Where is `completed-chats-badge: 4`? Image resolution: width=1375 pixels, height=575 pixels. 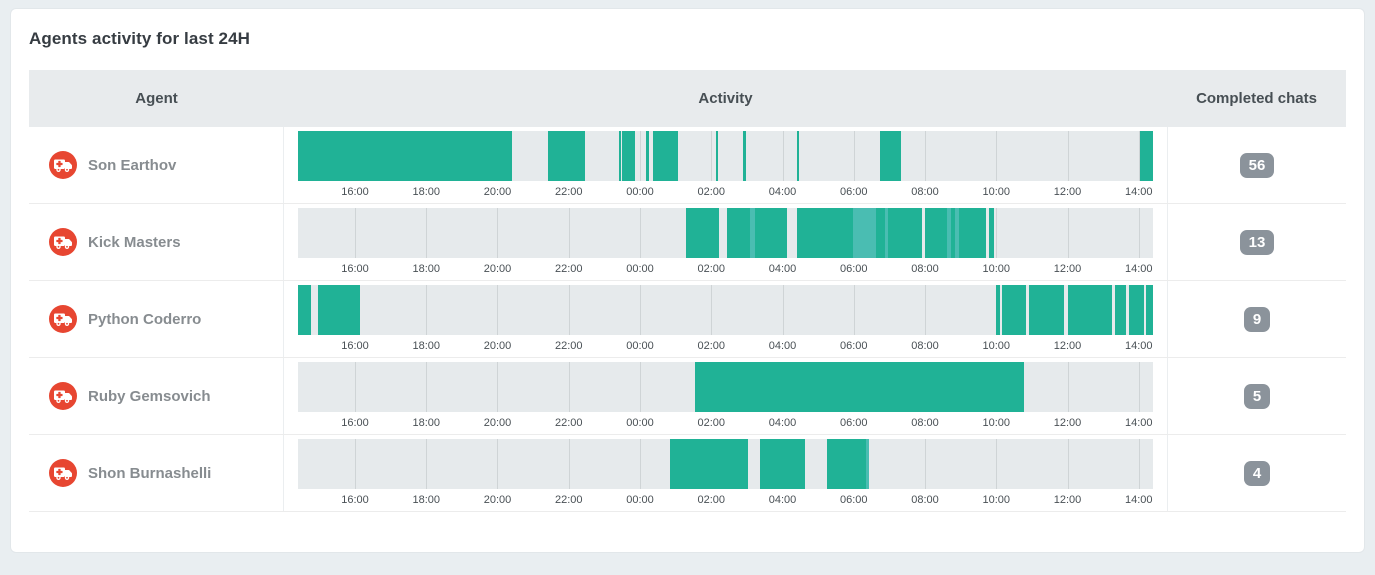
completed-chats-badge: 4 is located at coordinates (1257, 473).